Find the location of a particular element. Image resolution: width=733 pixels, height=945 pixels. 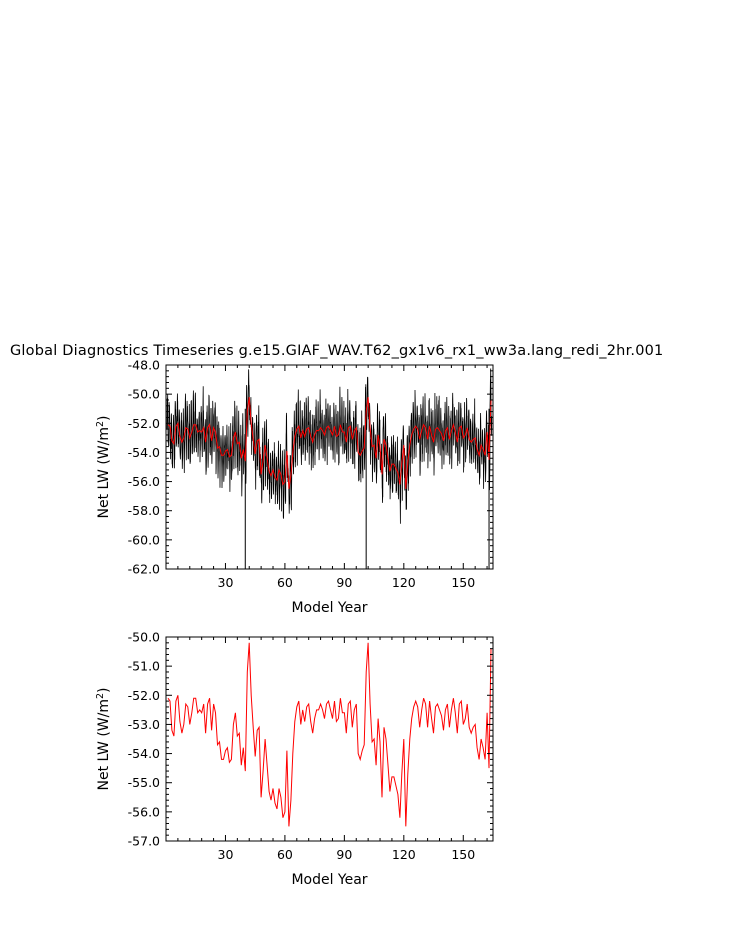

bottom-y-axis-title: Net LW (W/m2) is located at coordinates (103, 738).